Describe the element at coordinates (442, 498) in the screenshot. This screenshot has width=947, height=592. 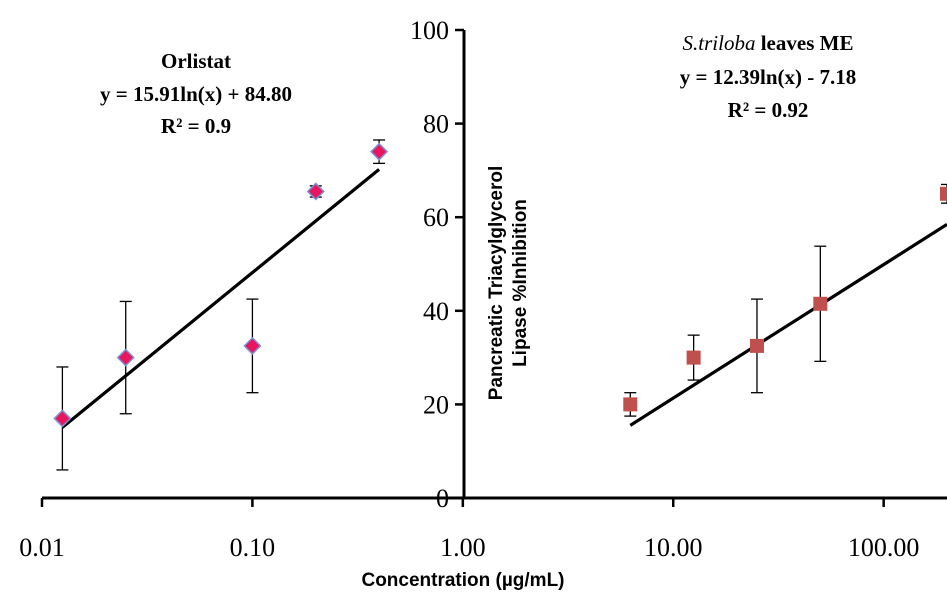
I see `y-tick-label: 0` at that location.